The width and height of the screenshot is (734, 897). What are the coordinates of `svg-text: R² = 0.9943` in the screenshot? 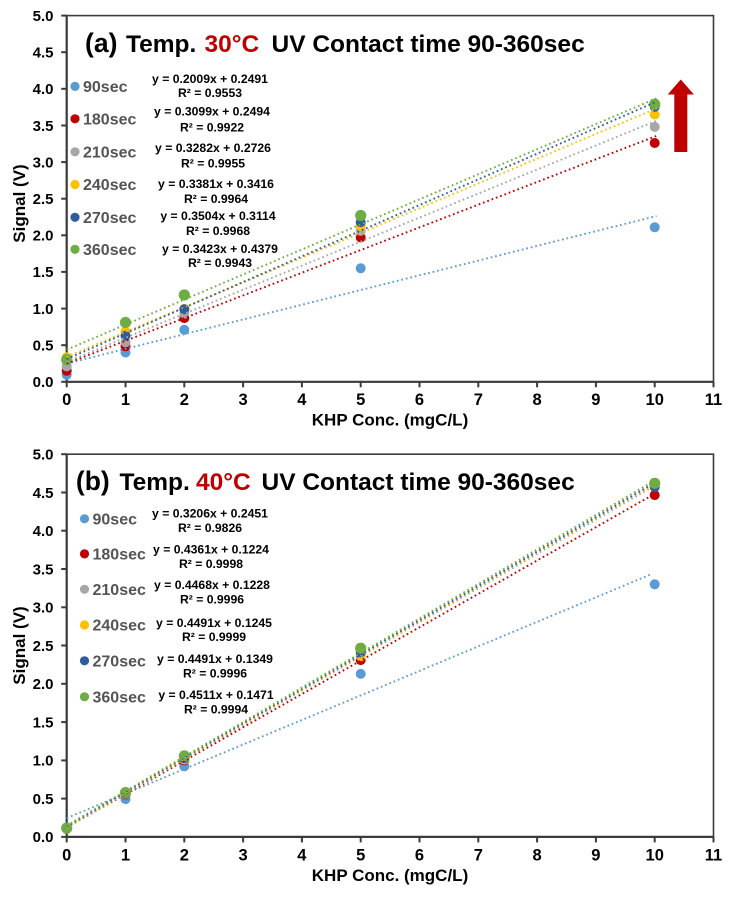 It's located at (220, 263).